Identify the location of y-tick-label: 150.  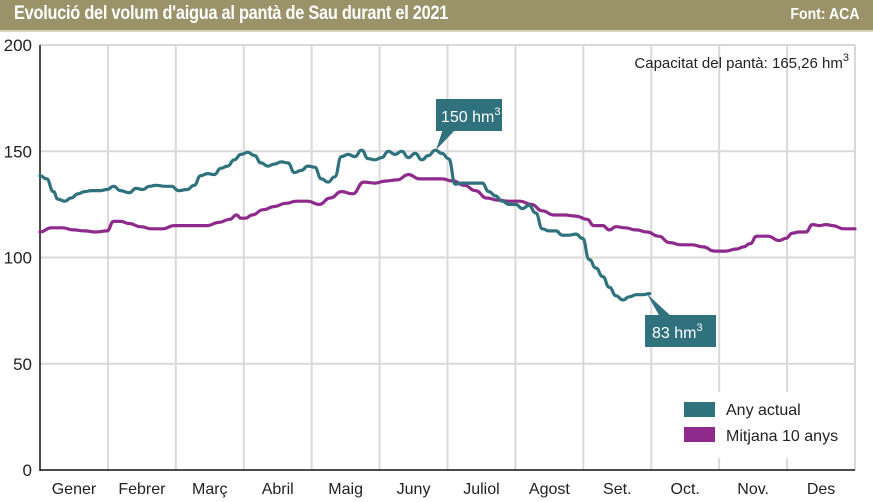
(18, 151).